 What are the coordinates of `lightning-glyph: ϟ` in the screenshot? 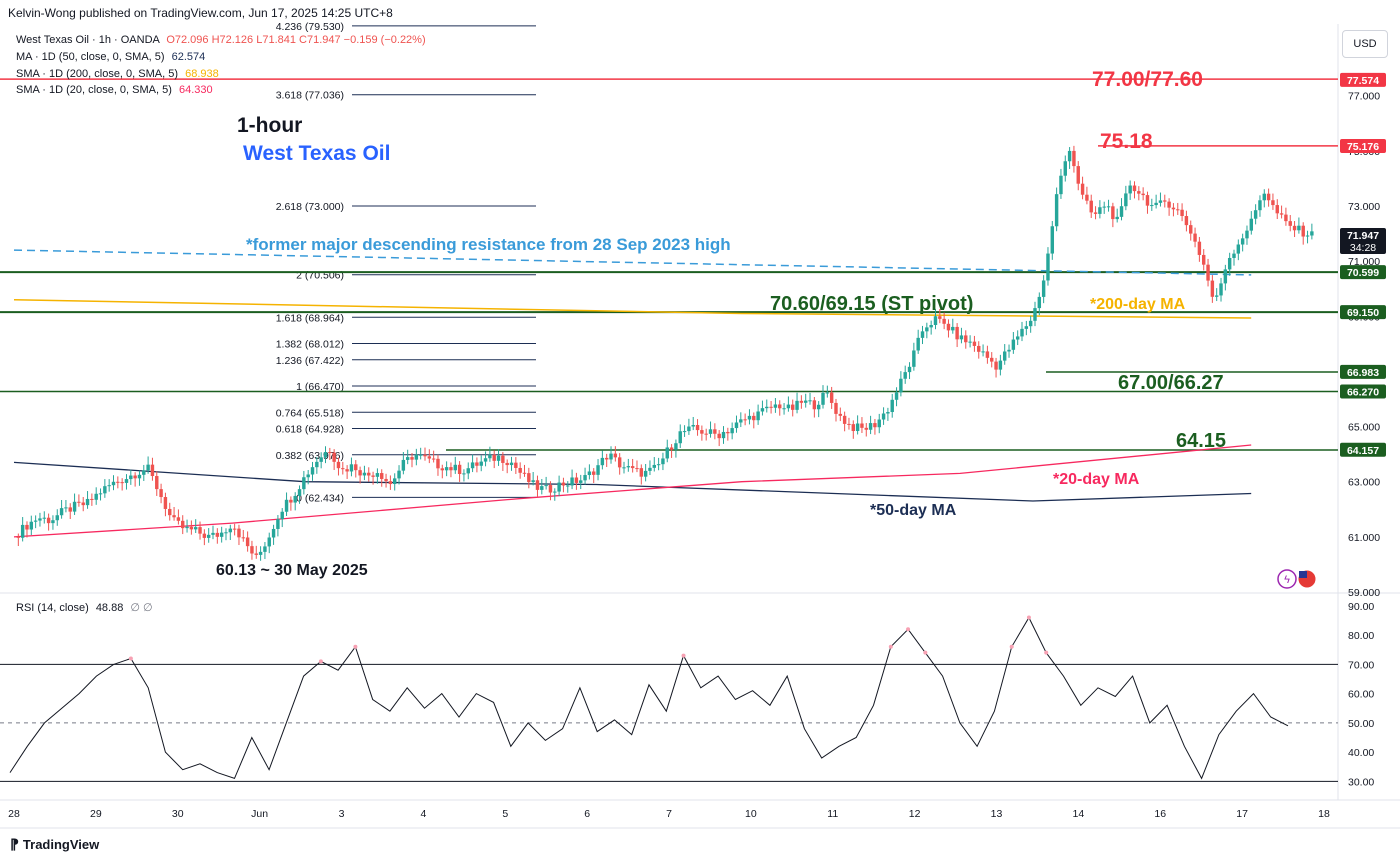 It's located at (1287, 580).